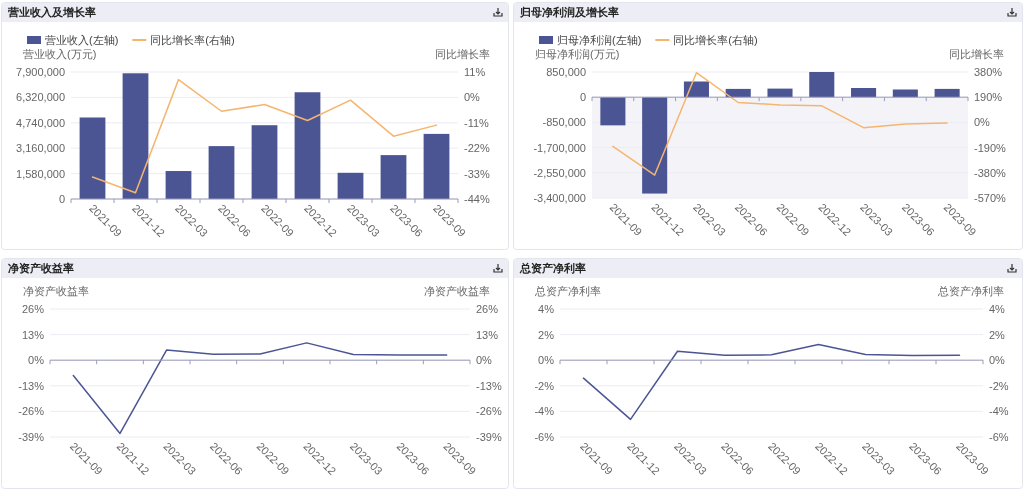  What do you see at coordinates (559, 172) in the screenshot?
I see `y-tick-label: -2,550,000` at bounding box center [559, 172].